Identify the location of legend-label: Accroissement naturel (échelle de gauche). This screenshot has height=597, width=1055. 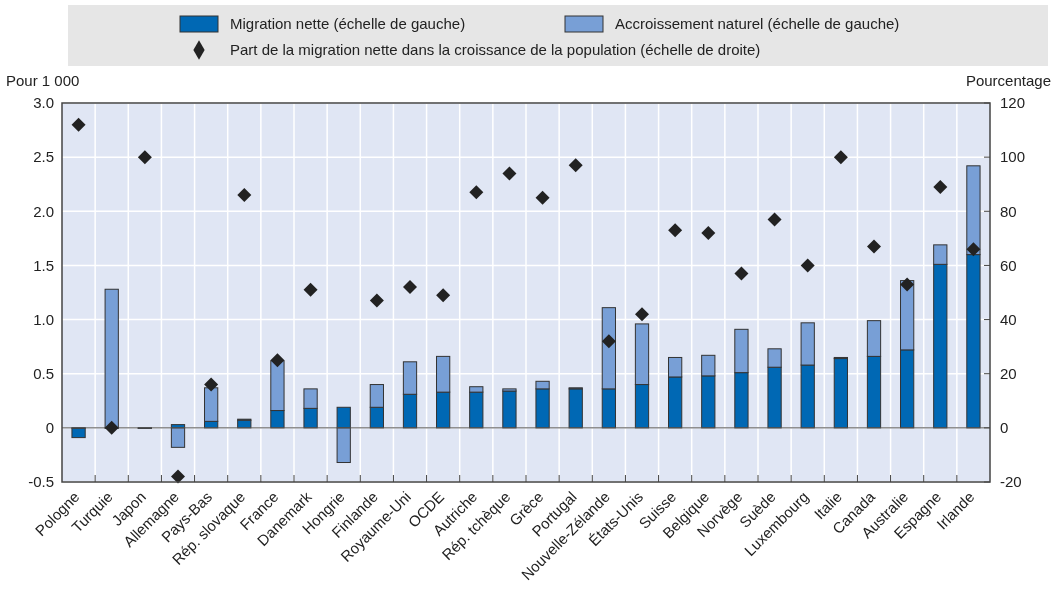
(757, 24).